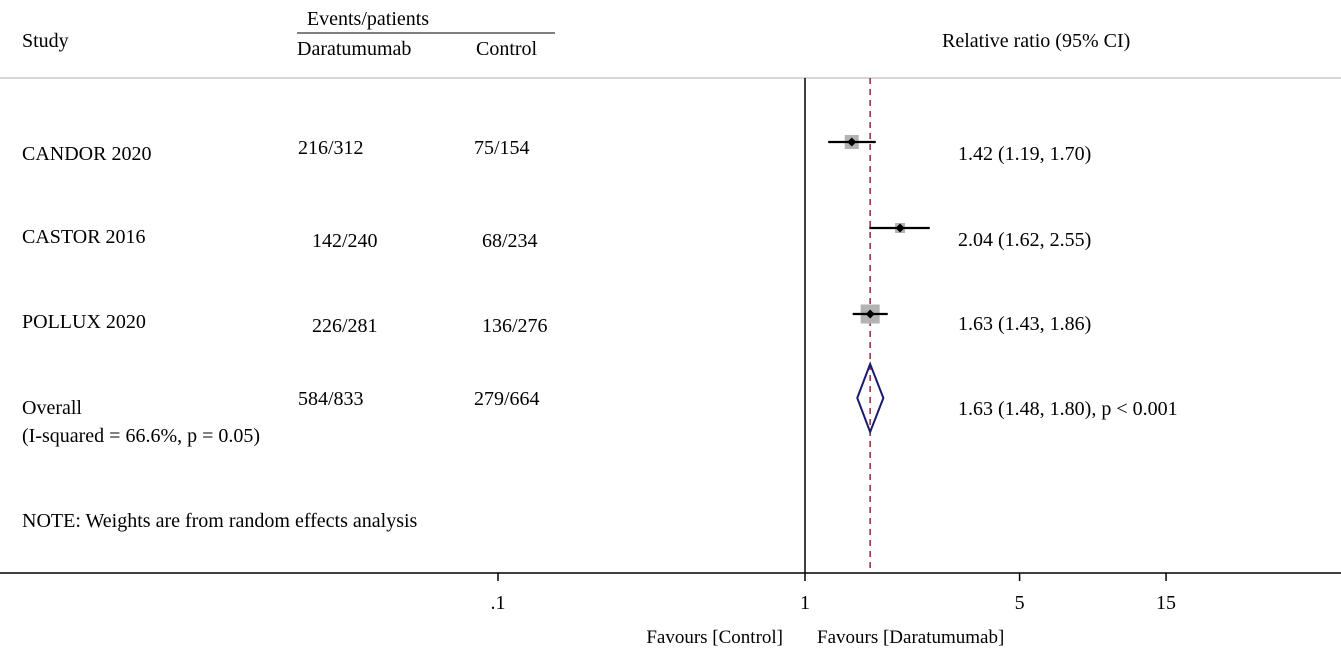 This screenshot has height=654, width=1341. Describe the element at coordinates (502, 148) in the screenshot. I see `control-events-candor: 75/154` at that location.